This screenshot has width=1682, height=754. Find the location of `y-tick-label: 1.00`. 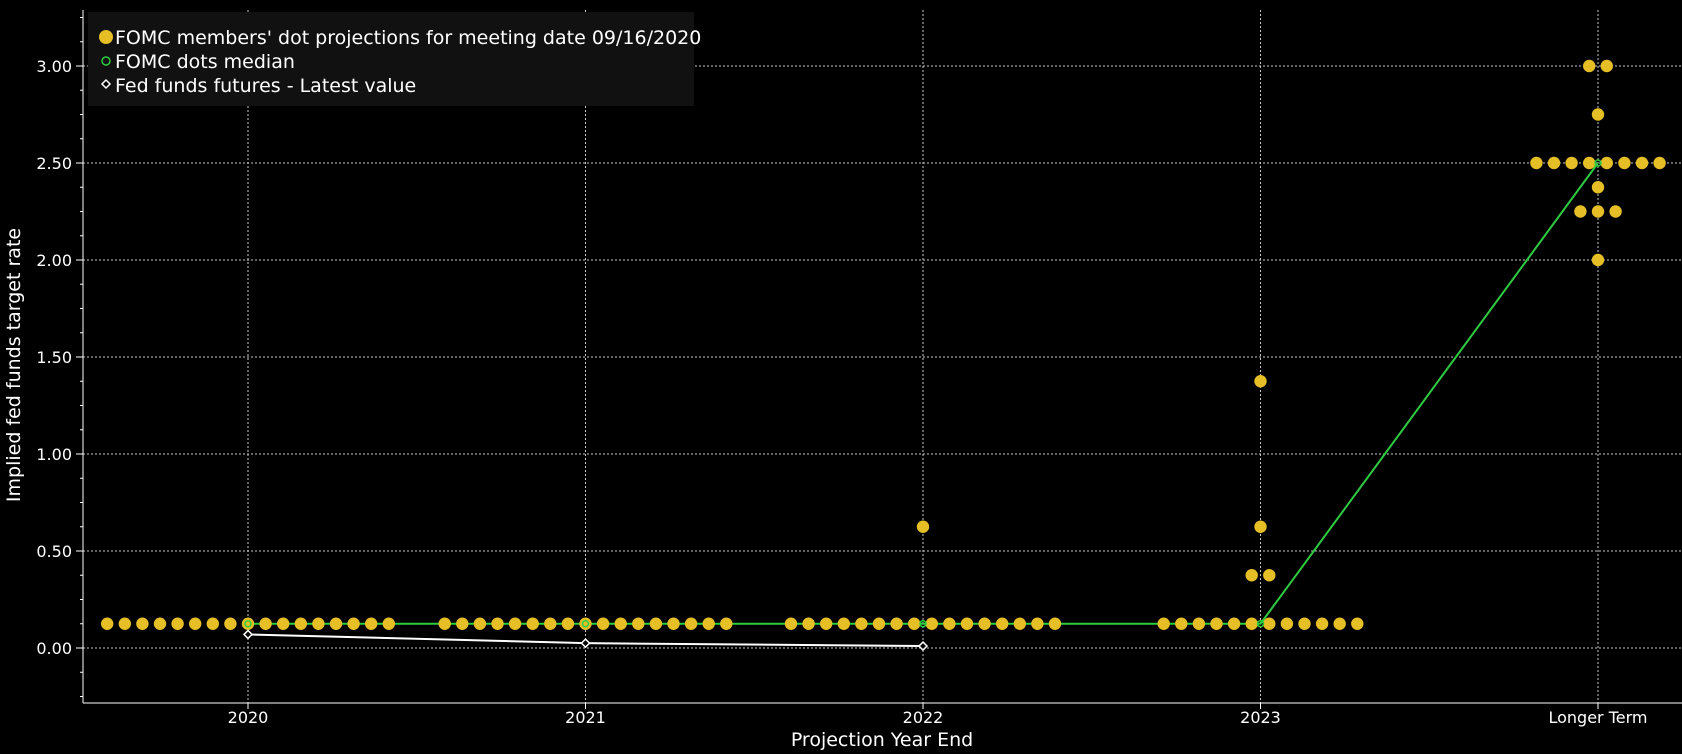

y-tick-label: 1.00 is located at coordinates (54, 454).